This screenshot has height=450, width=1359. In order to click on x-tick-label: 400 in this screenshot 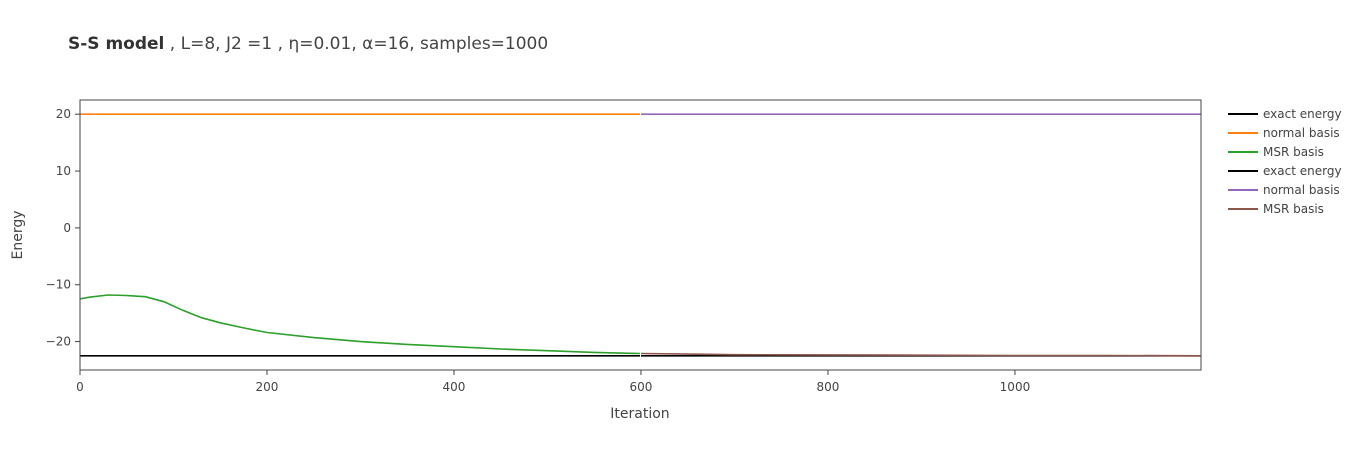, I will do `click(454, 387)`.